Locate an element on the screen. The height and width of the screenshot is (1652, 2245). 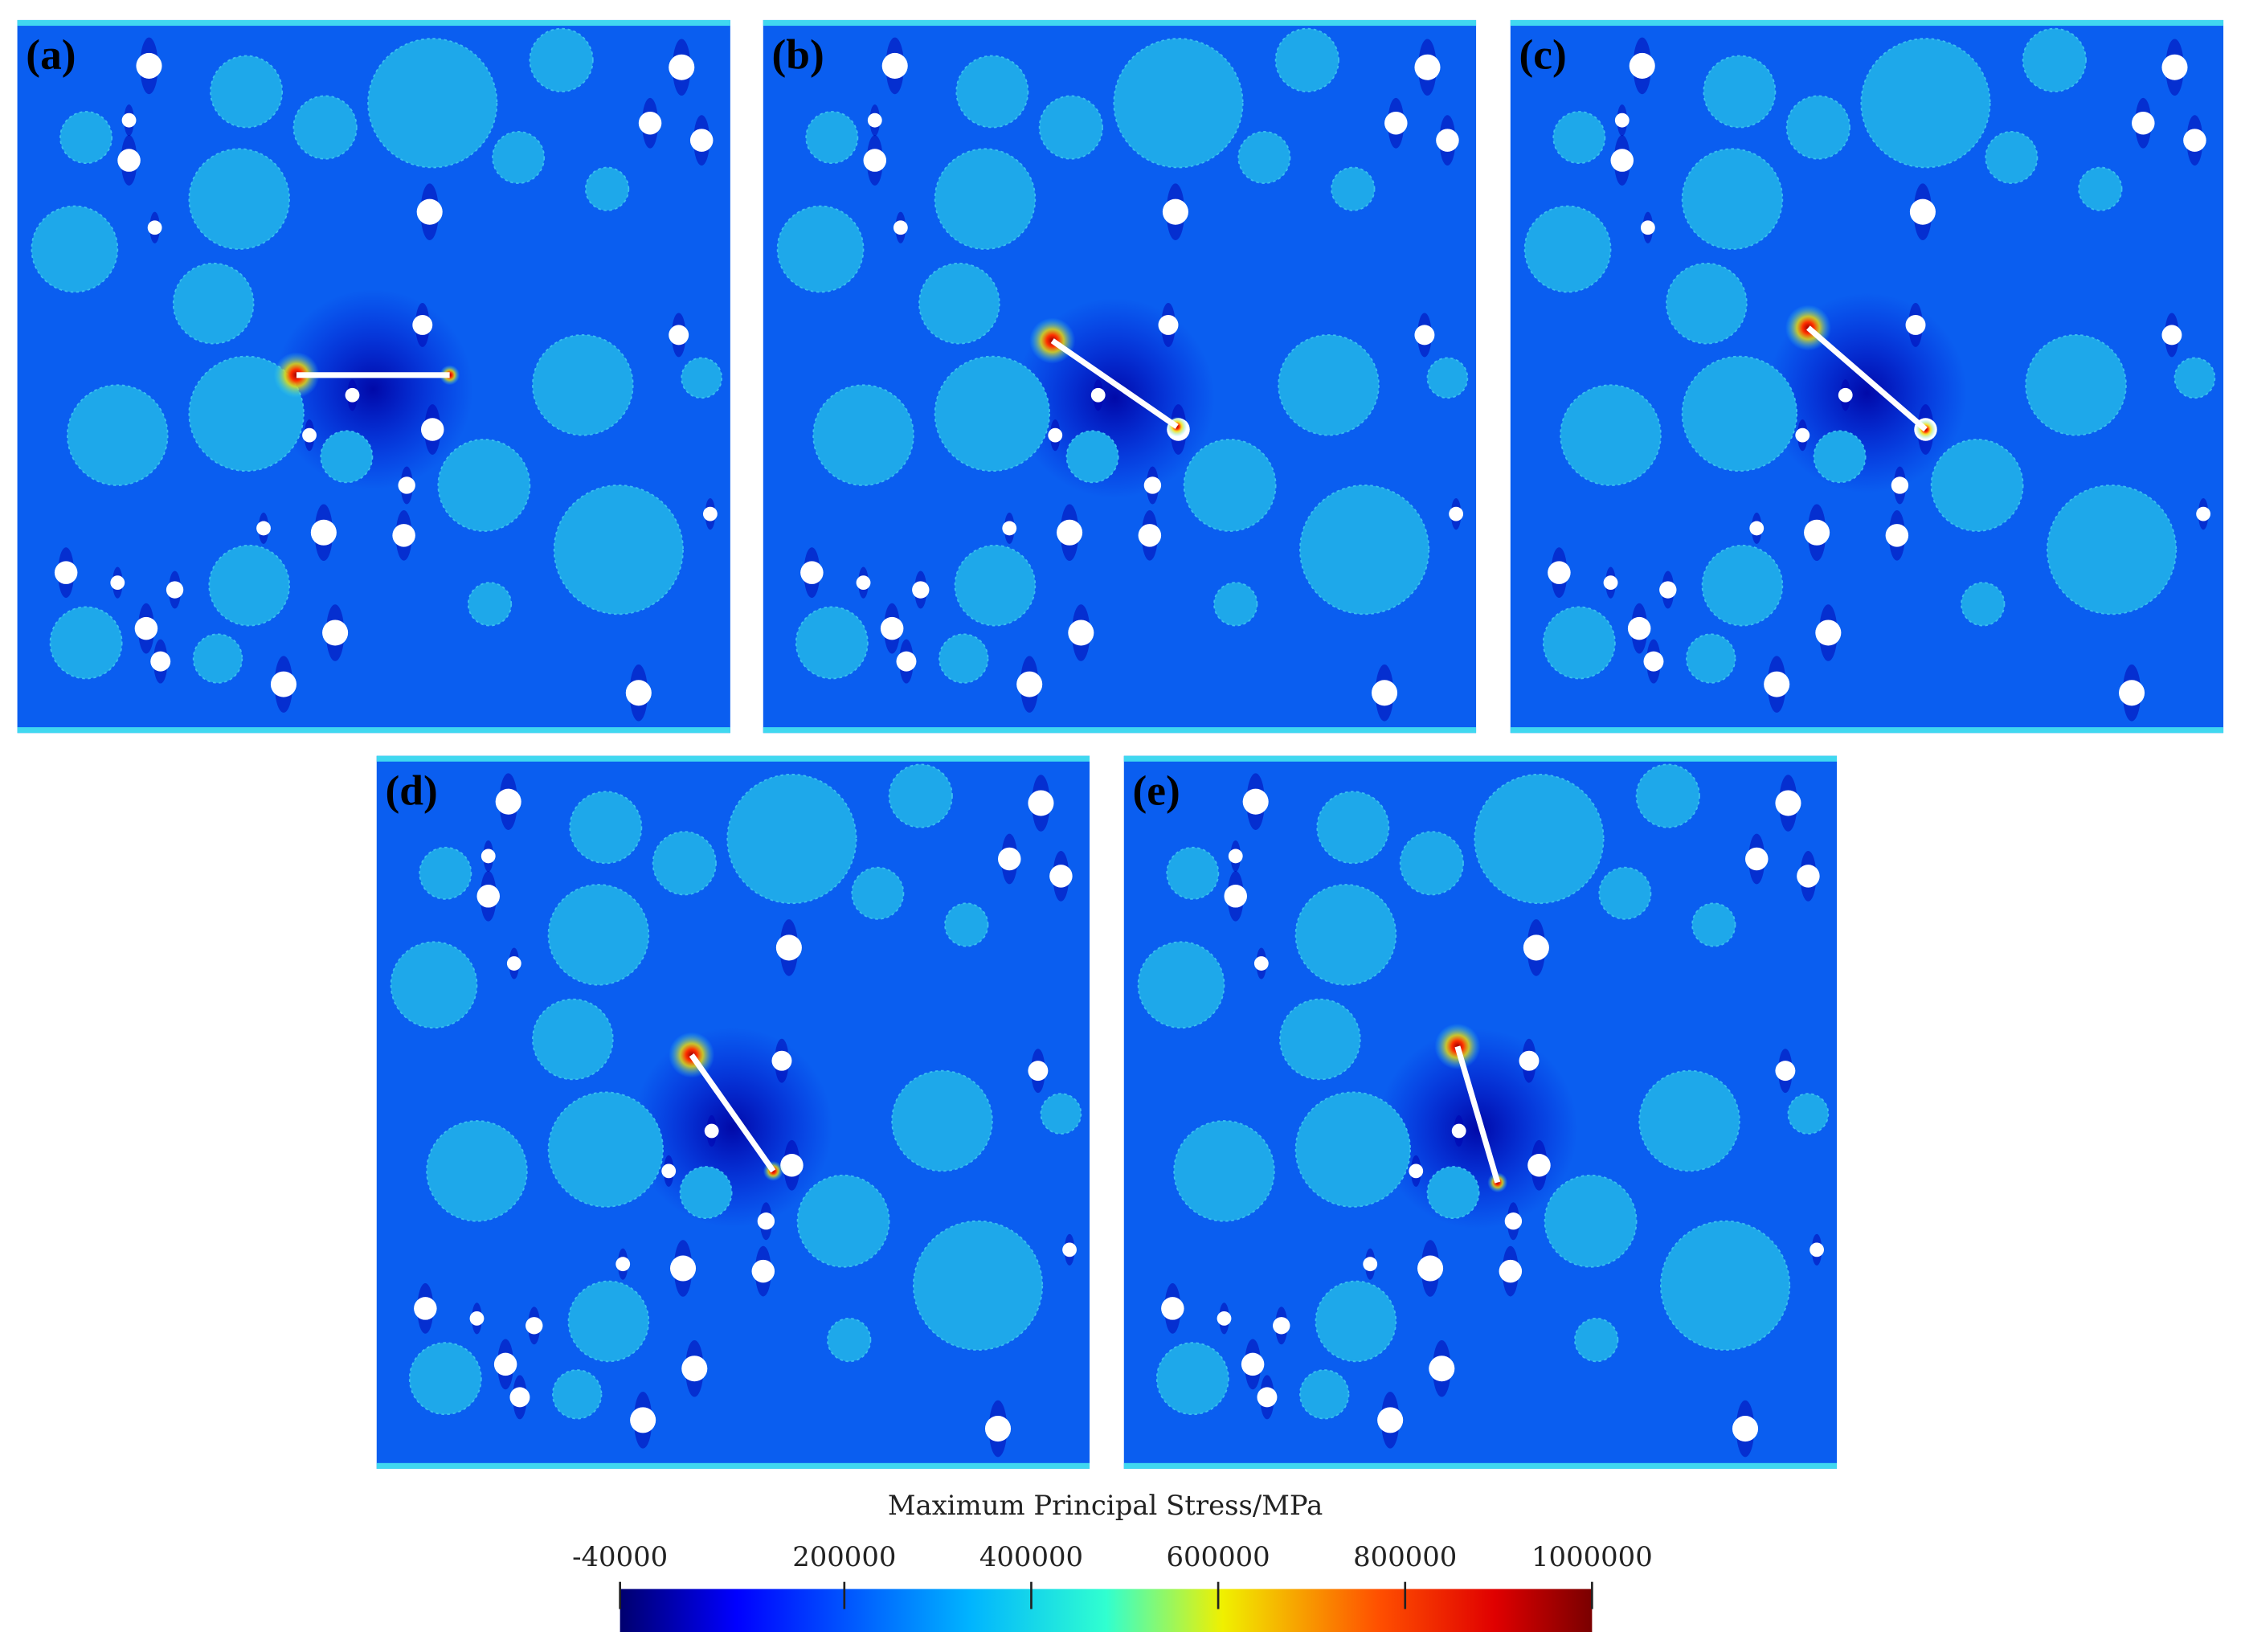
simulation-panel: (c) is located at coordinates (1867, 377).